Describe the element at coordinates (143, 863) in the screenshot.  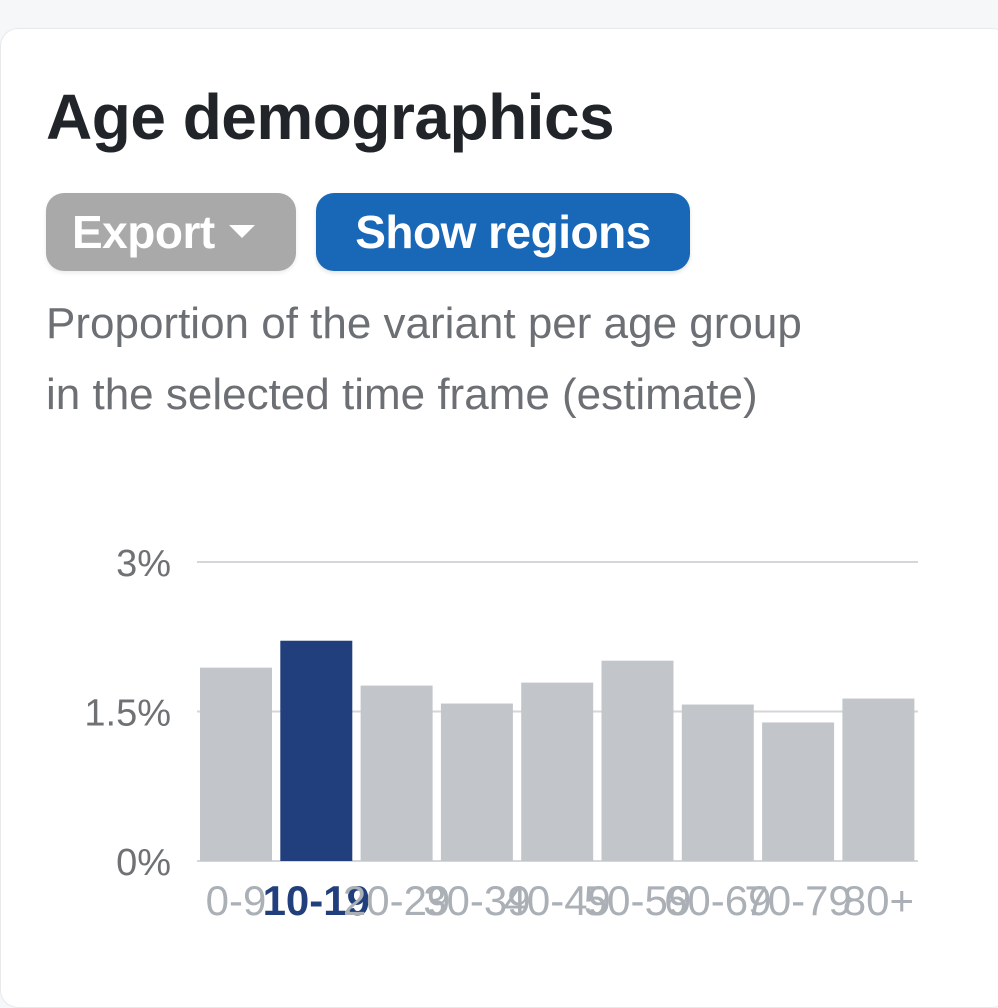
I see `y-tick-label: 0%` at that location.